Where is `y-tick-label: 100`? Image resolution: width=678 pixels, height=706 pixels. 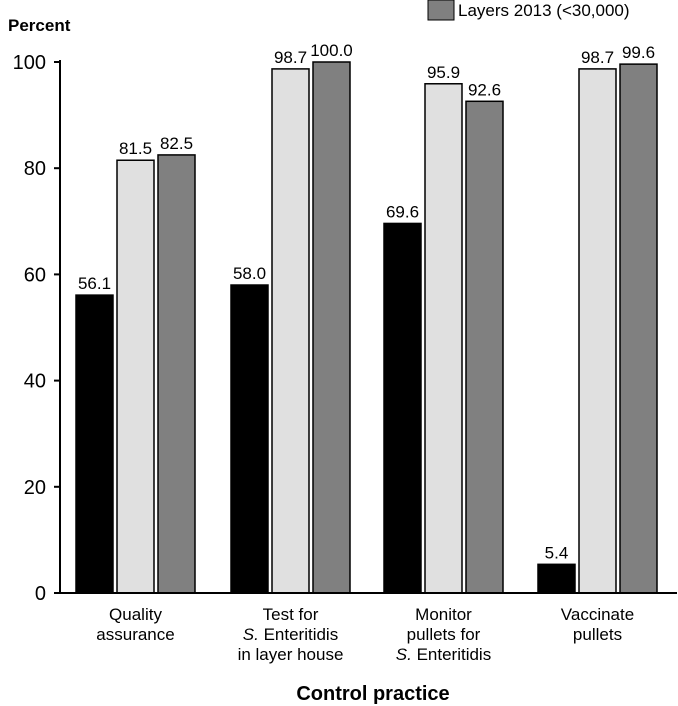 y-tick-label: 100 is located at coordinates (29, 63).